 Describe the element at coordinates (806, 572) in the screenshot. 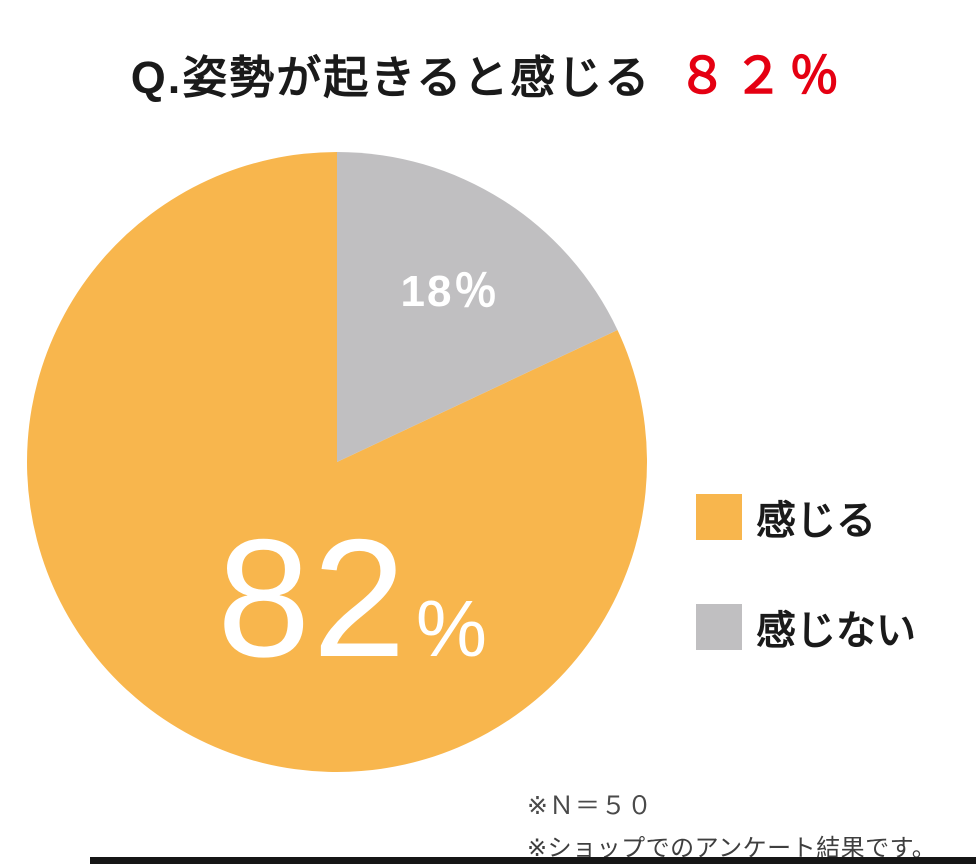

I see `chart-legend: 感じる 感じない` at that location.